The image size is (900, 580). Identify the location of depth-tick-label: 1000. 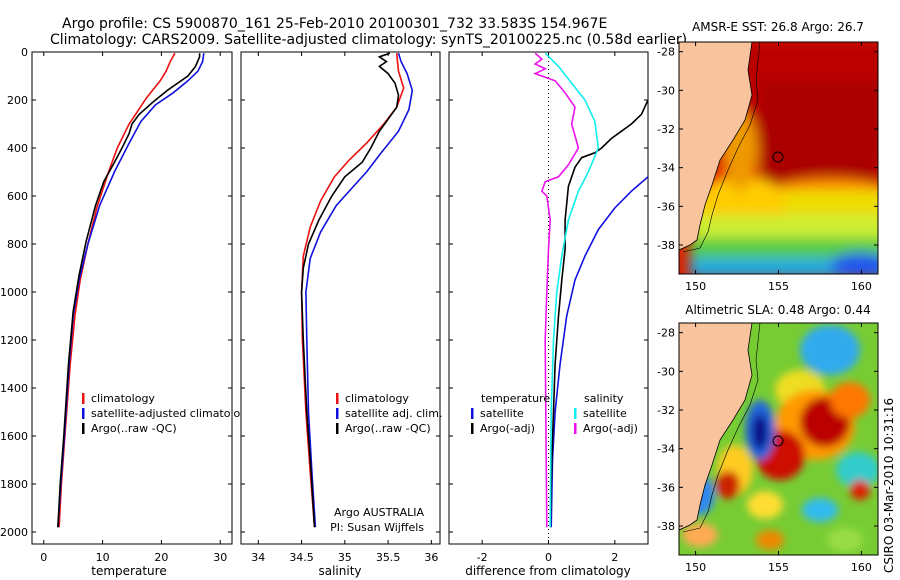
(14, 292).